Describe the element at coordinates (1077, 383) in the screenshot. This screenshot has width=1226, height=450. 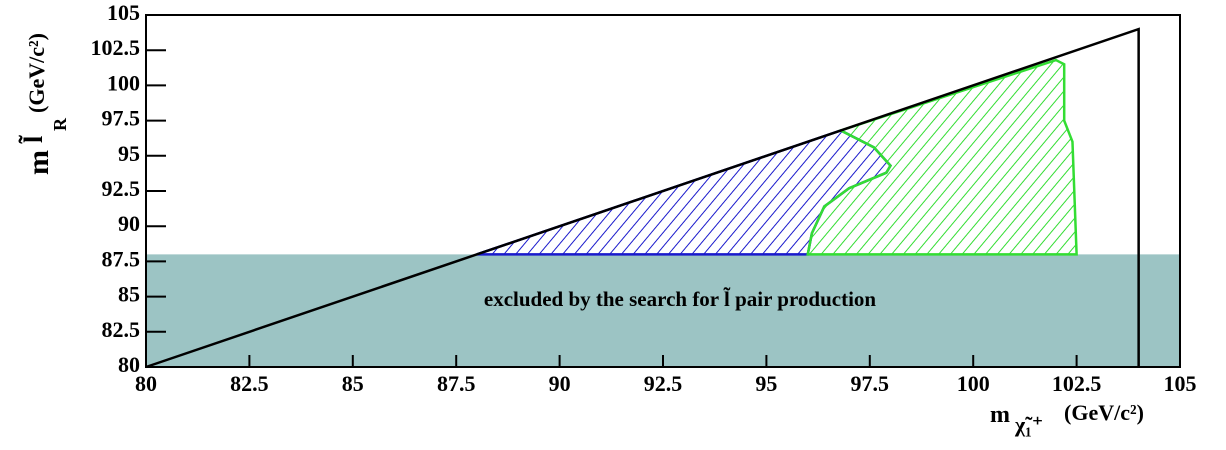
I see `x-tick-label: 102.5` at that location.